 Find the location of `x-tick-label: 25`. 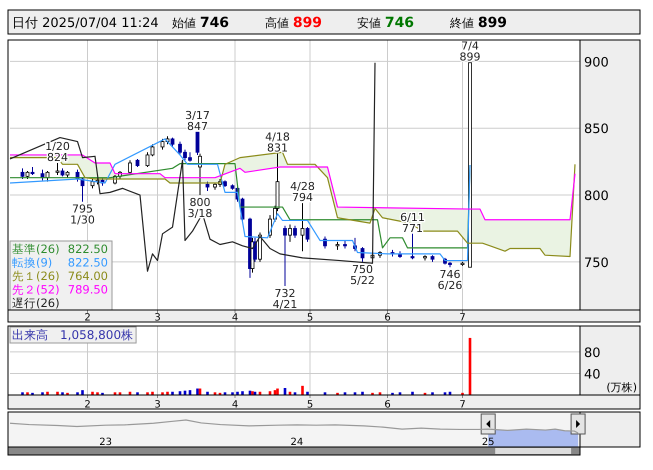

x-tick-label: 25 is located at coordinates (488, 442).